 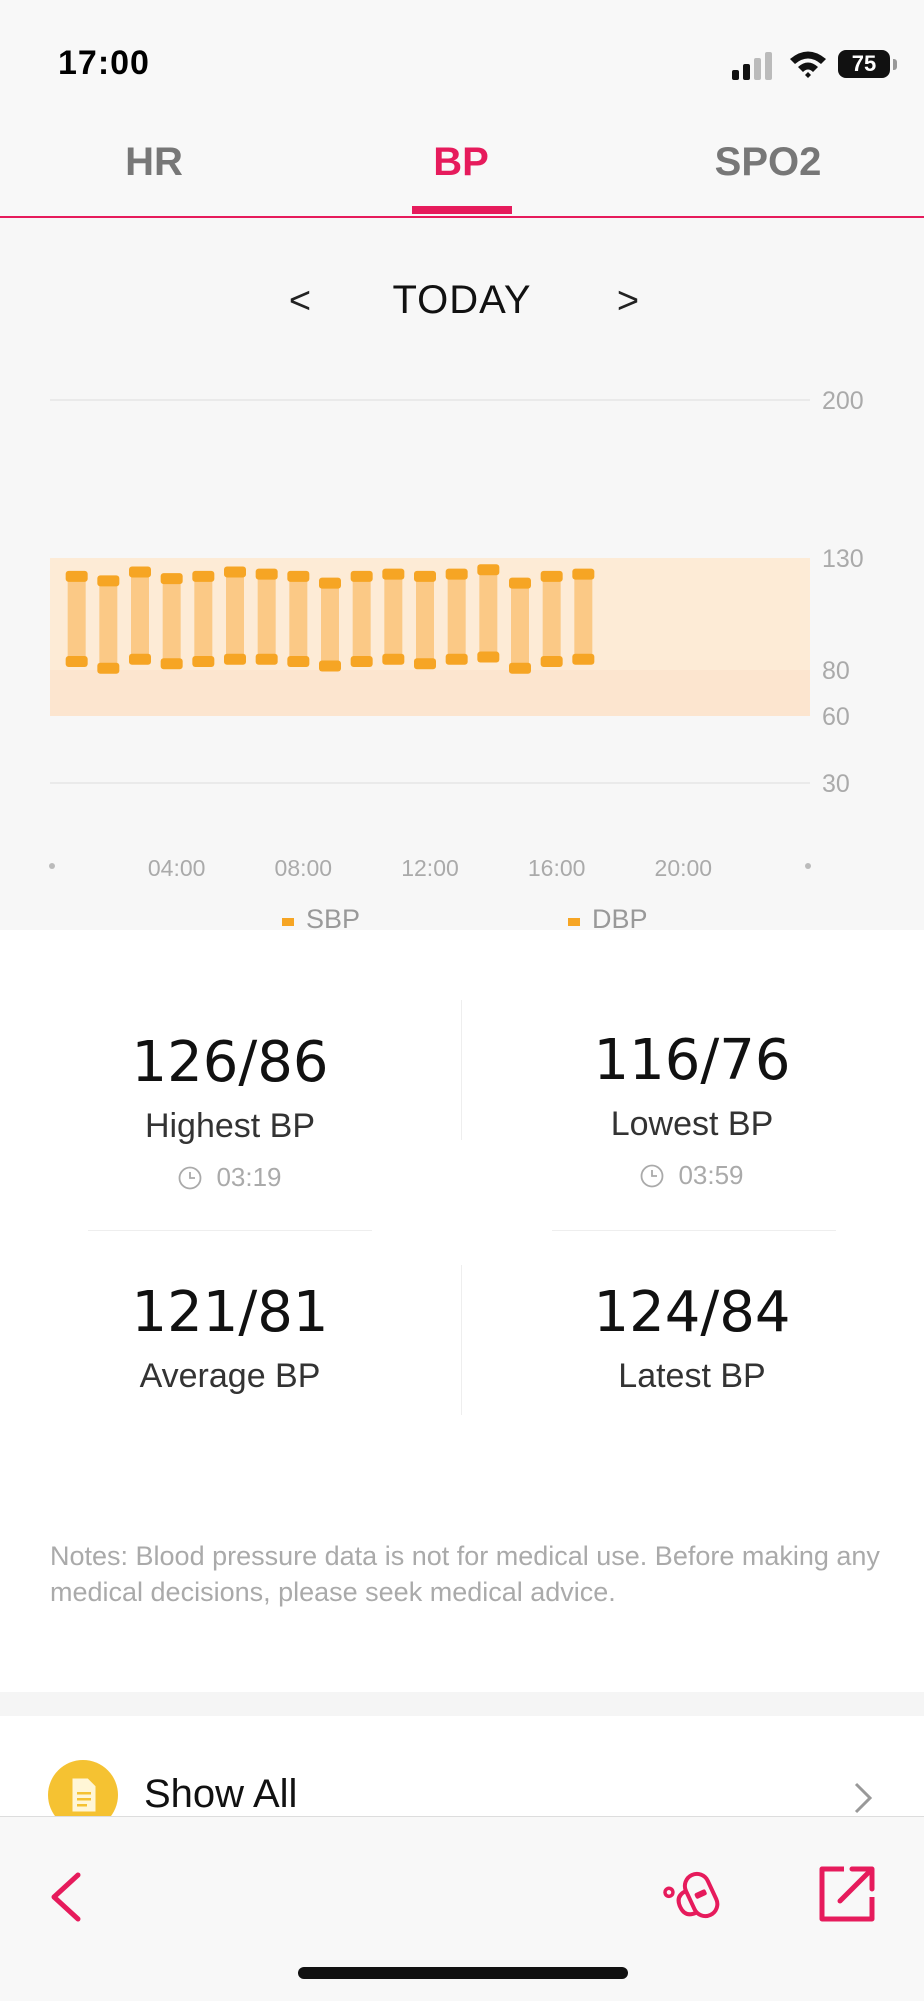 I want to click on stat-time-text: 03:19, so click(x=249, y=1177).